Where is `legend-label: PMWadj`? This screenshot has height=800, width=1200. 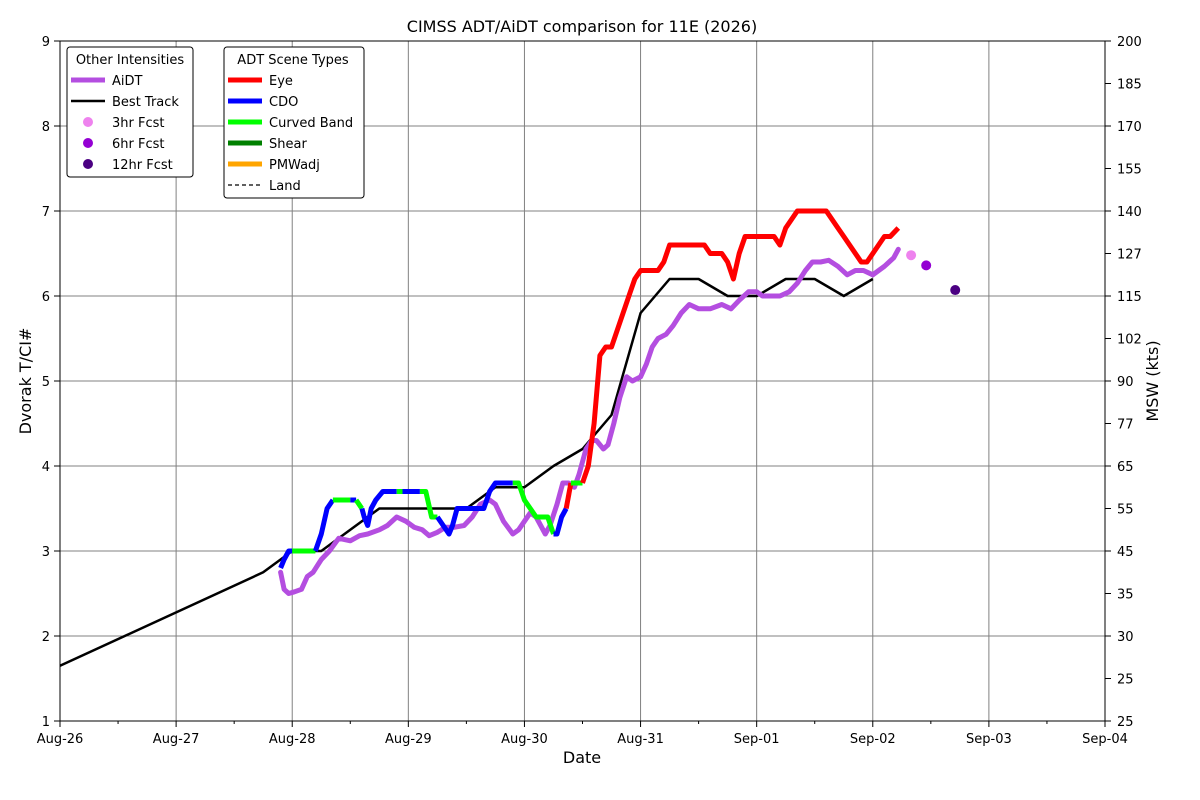 legend-label: PMWadj is located at coordinates (294, 165).